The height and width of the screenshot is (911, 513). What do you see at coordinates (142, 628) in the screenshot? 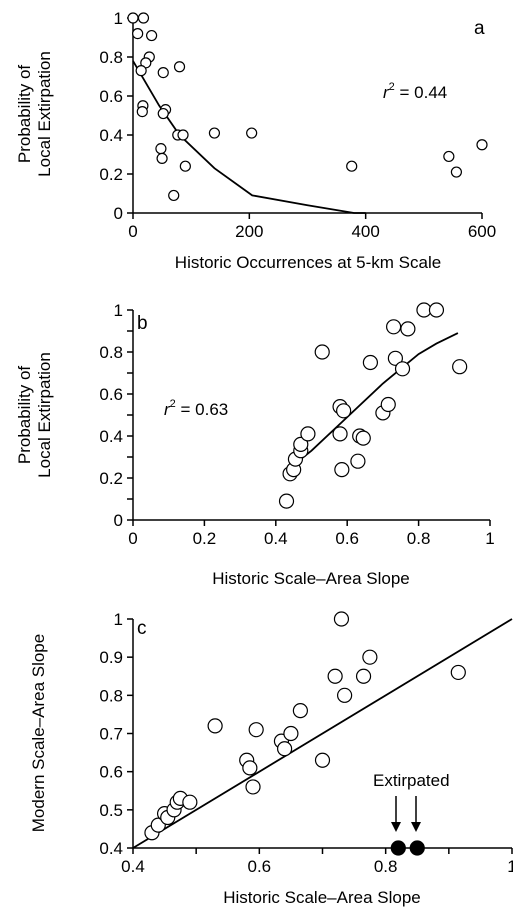
I see `panel-c-letter: c` at bounding box center [142, 628].